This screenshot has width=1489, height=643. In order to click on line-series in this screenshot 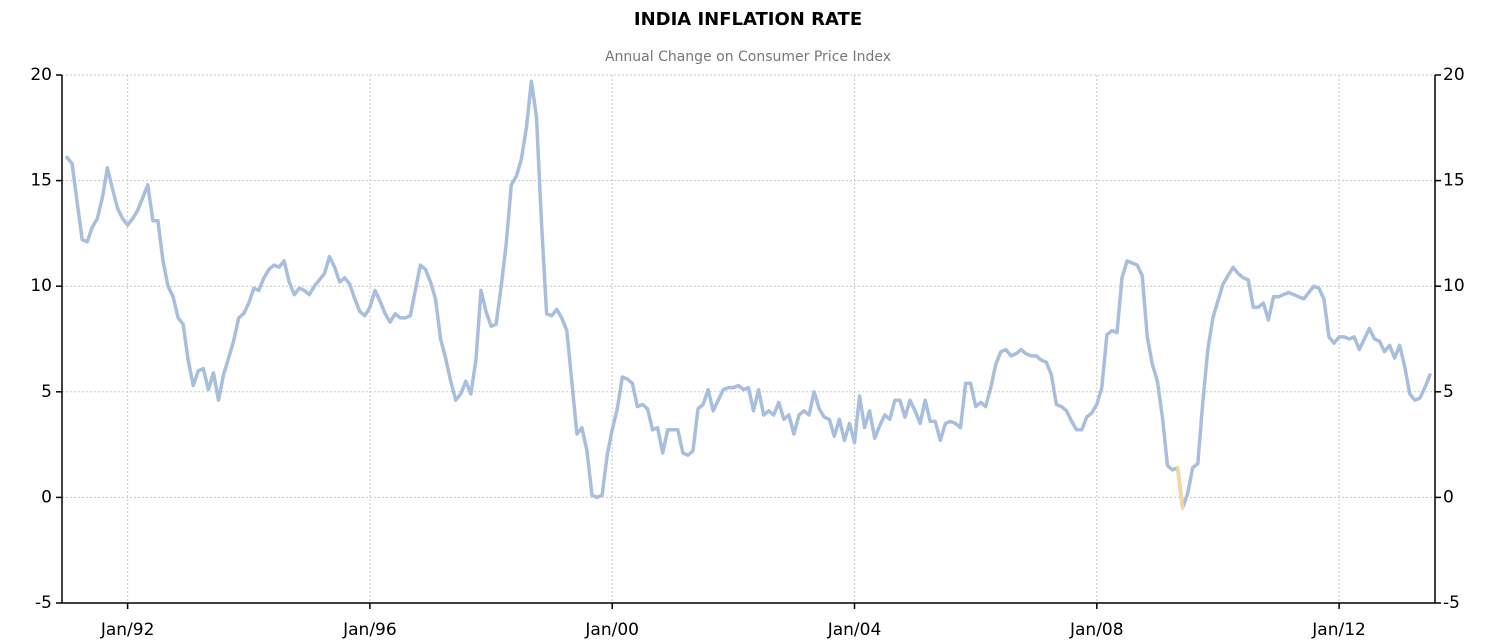, I will do `click(1180, 488)`.